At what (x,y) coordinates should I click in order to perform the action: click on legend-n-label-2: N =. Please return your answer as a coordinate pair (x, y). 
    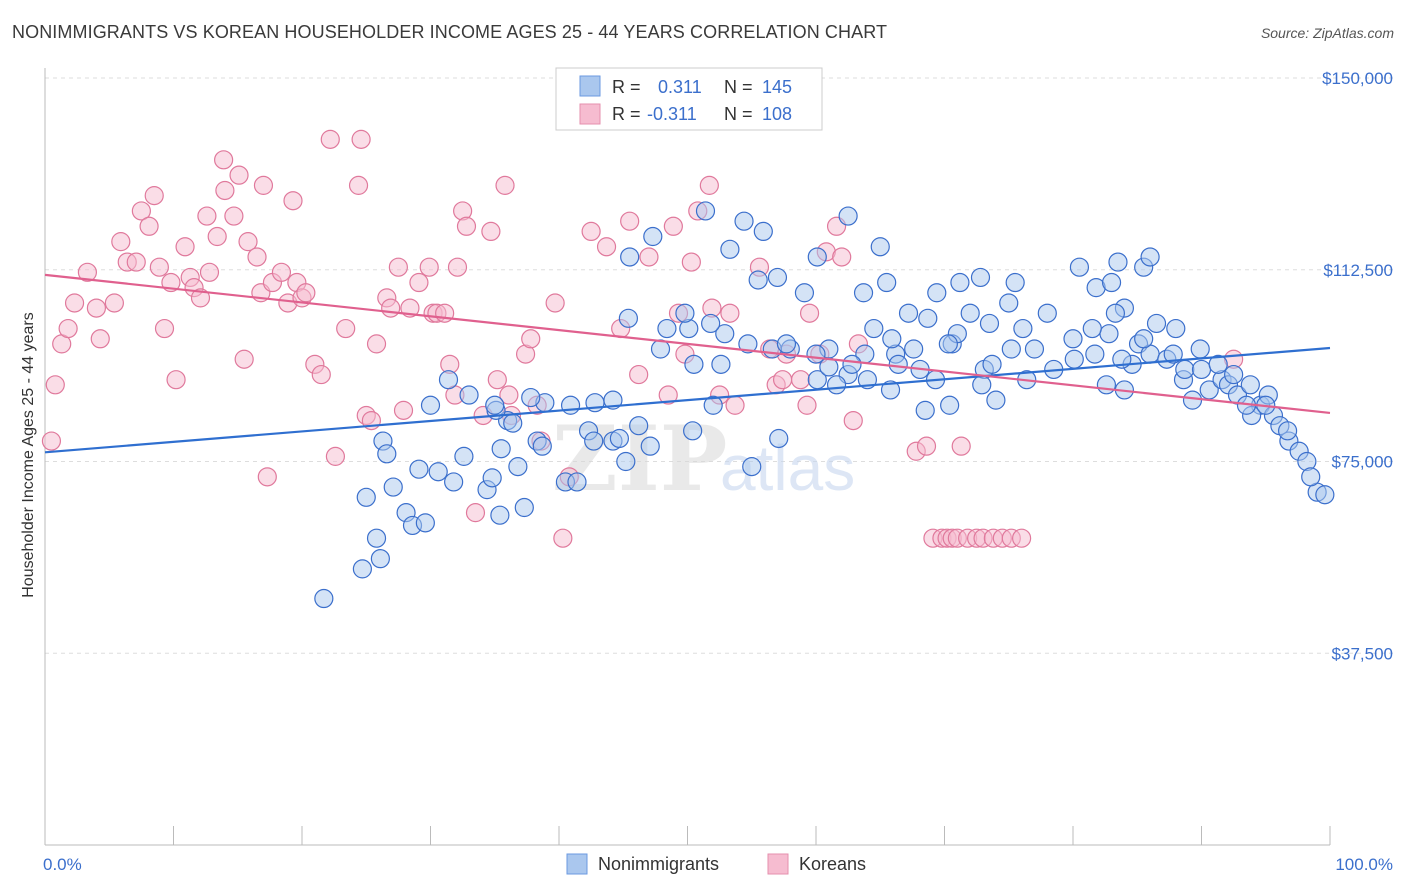
    Looking at the image, I should click on (738, 114).